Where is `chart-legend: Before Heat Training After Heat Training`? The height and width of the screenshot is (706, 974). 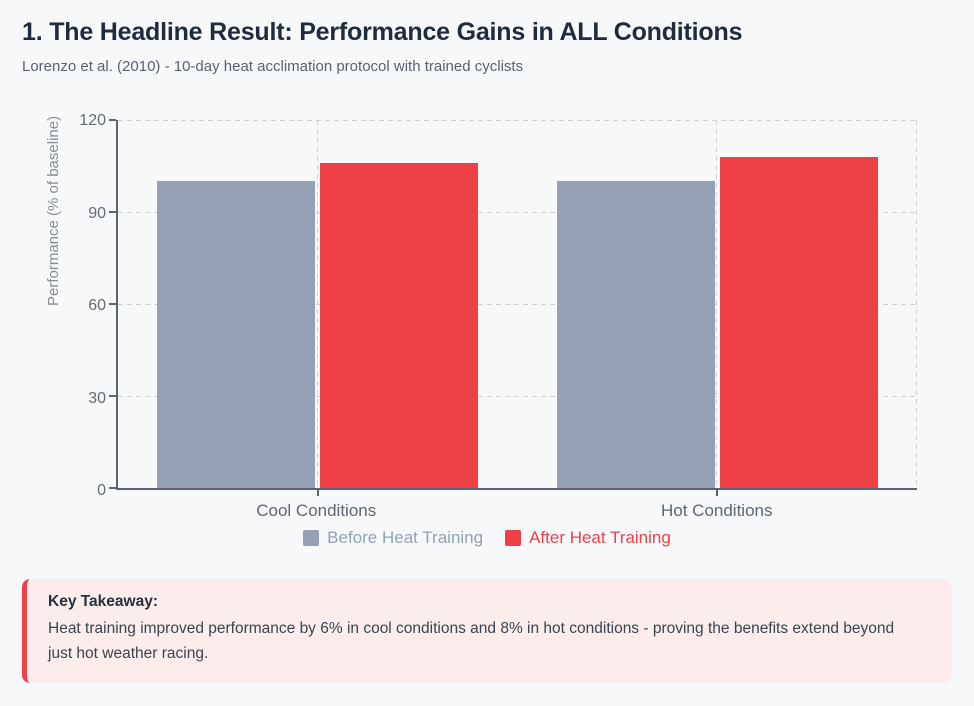
chart-legend: Before Heat Training After Heat Training is located at coordinates (487, 538).